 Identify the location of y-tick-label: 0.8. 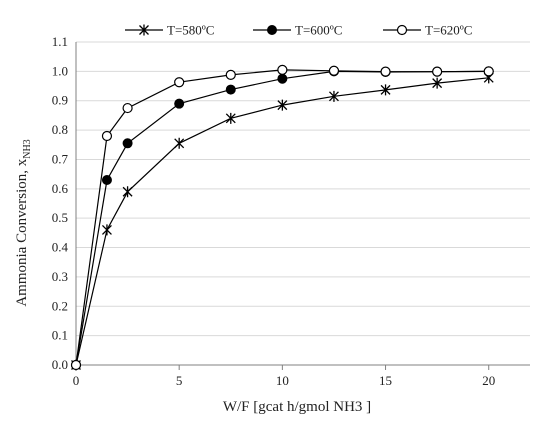
(60, 129).